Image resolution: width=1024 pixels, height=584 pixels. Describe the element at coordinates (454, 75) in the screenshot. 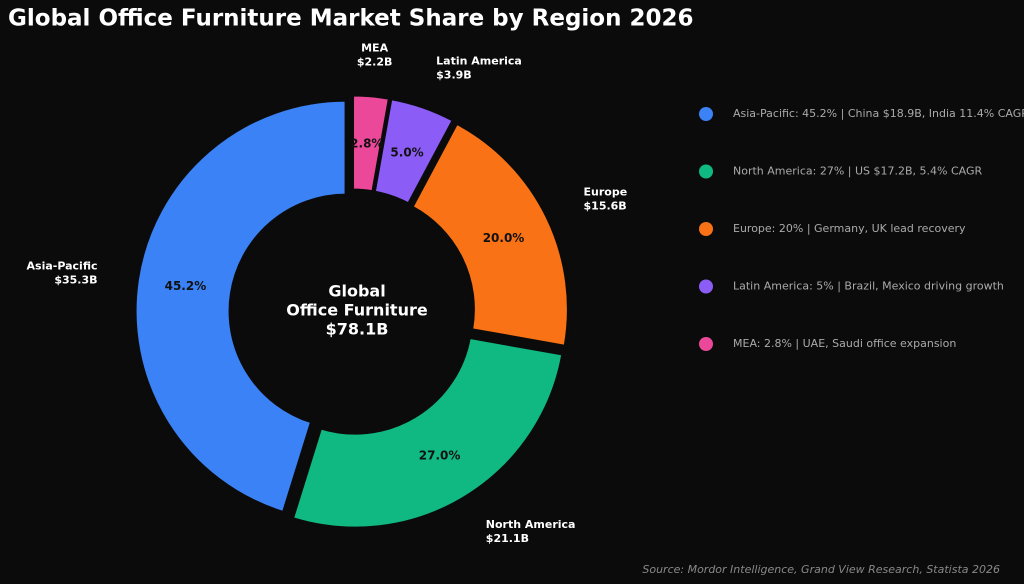

I see `slice-amount: $3.9B` at that location.